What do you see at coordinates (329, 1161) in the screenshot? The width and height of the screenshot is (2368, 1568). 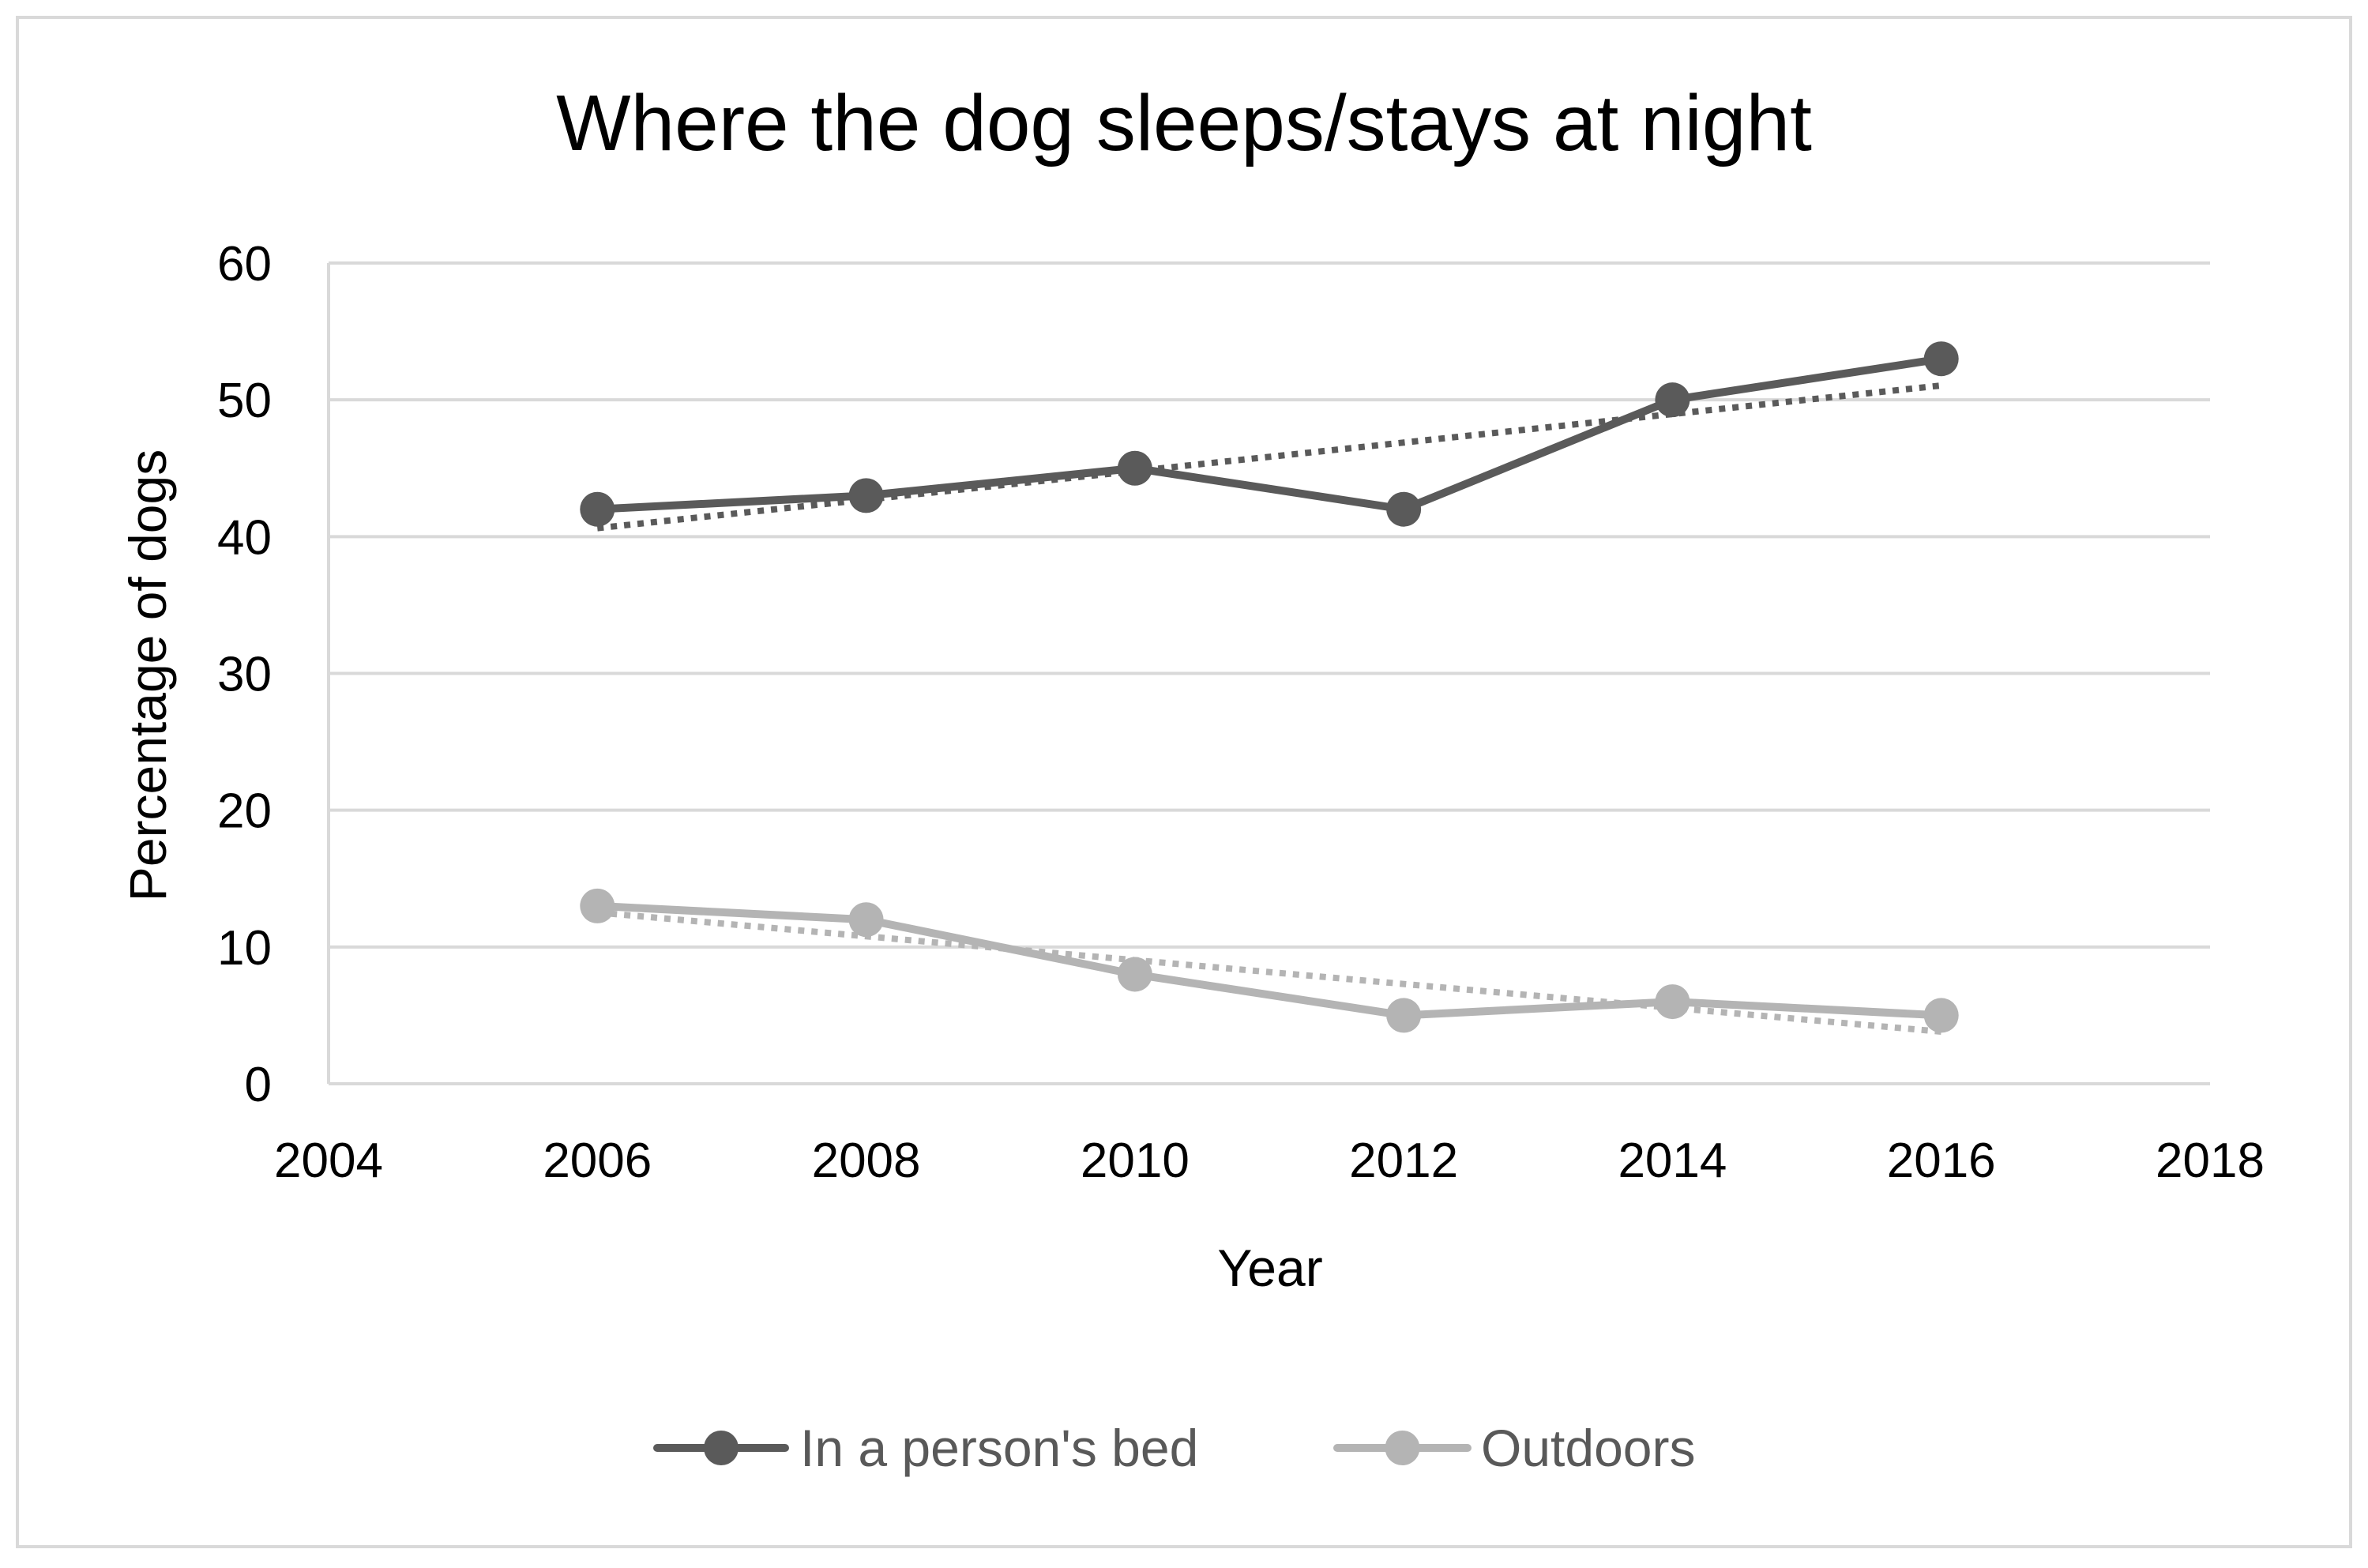 I see `x-tick-label-2004: 2004` at bounding box center [329, 1161].